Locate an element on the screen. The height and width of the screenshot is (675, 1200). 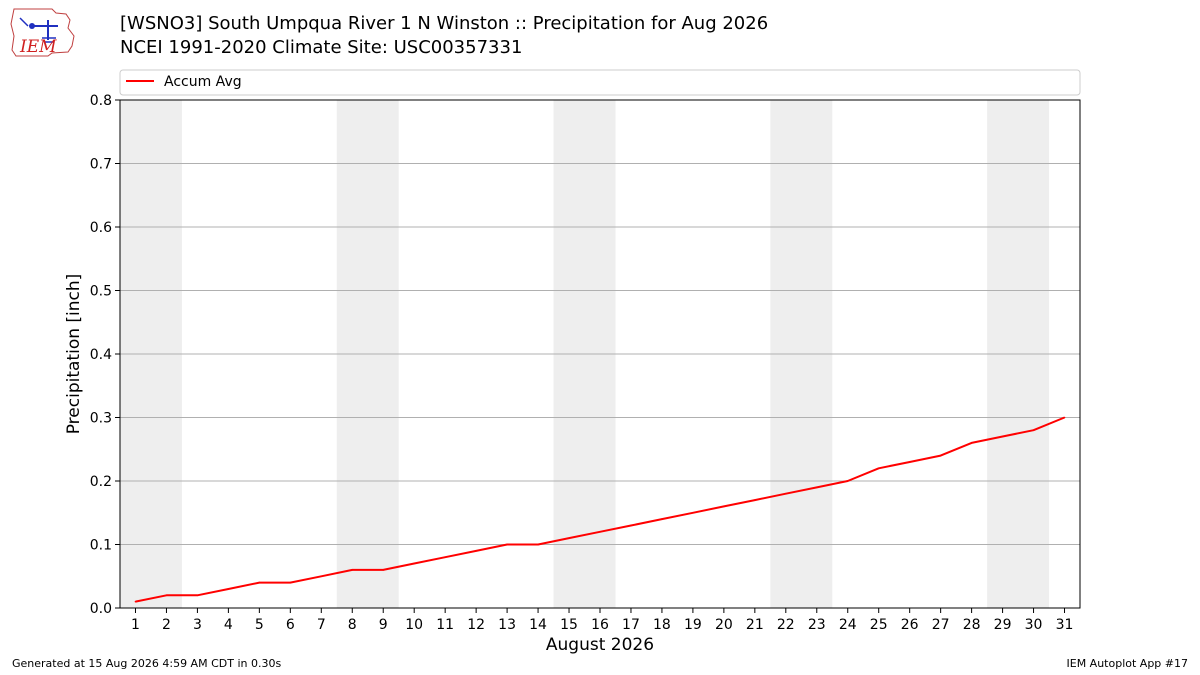
x-tick-label: 27 is located at coordinates (941, 625).